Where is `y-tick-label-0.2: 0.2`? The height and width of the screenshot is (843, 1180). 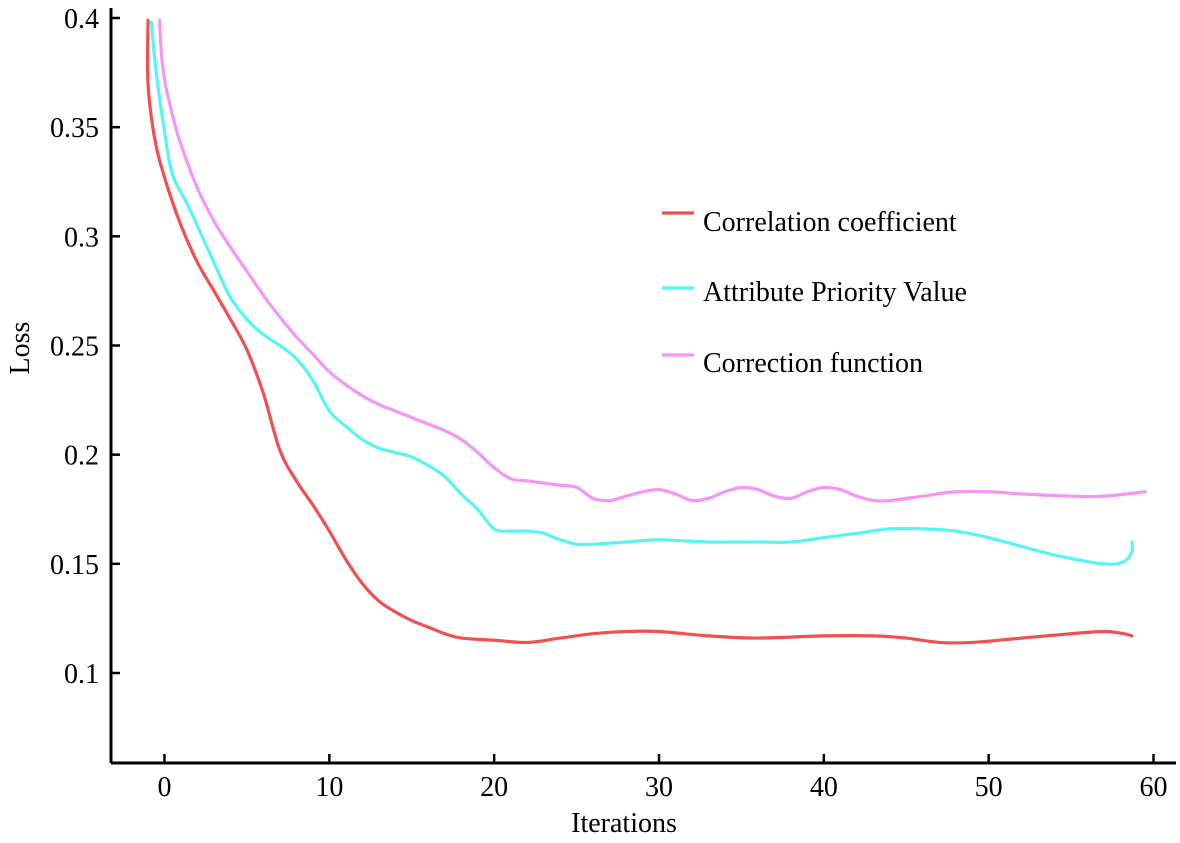 y-tick-label-0.2: 0.2 is located at coordinates (81, 456).